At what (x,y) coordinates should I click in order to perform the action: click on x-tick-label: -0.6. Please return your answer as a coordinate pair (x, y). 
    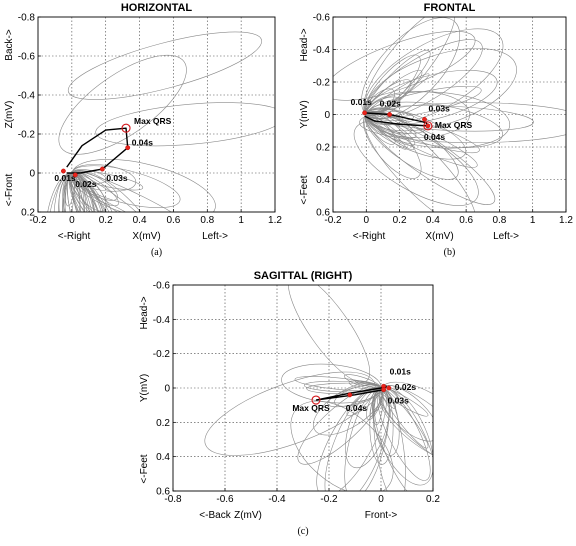
    Looking at the image, I should click on (225, 499).